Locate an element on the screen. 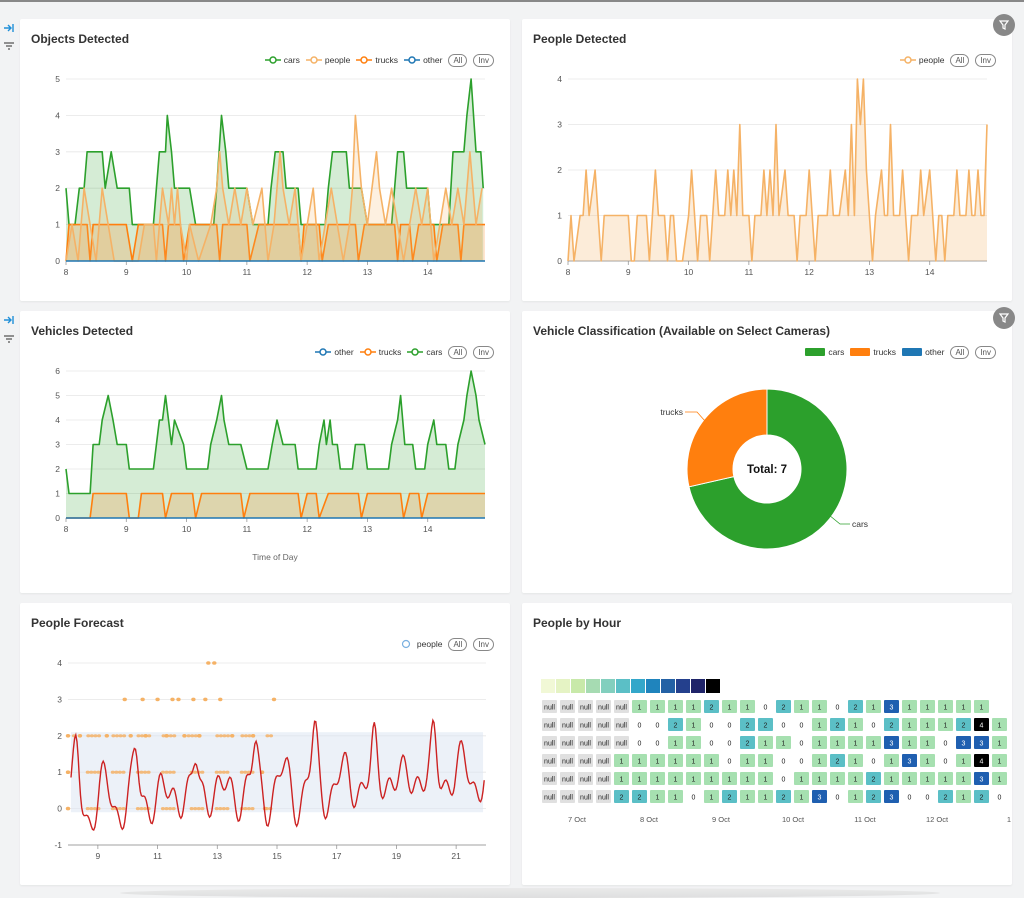 The height and width of the screenshot is (898, 1024). series-people-line is located at coordinates (777, 170).